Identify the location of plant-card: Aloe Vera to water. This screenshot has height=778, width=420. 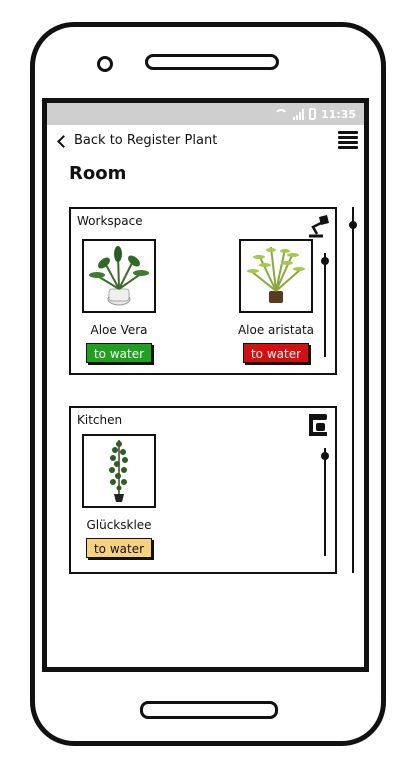
(119, 301).